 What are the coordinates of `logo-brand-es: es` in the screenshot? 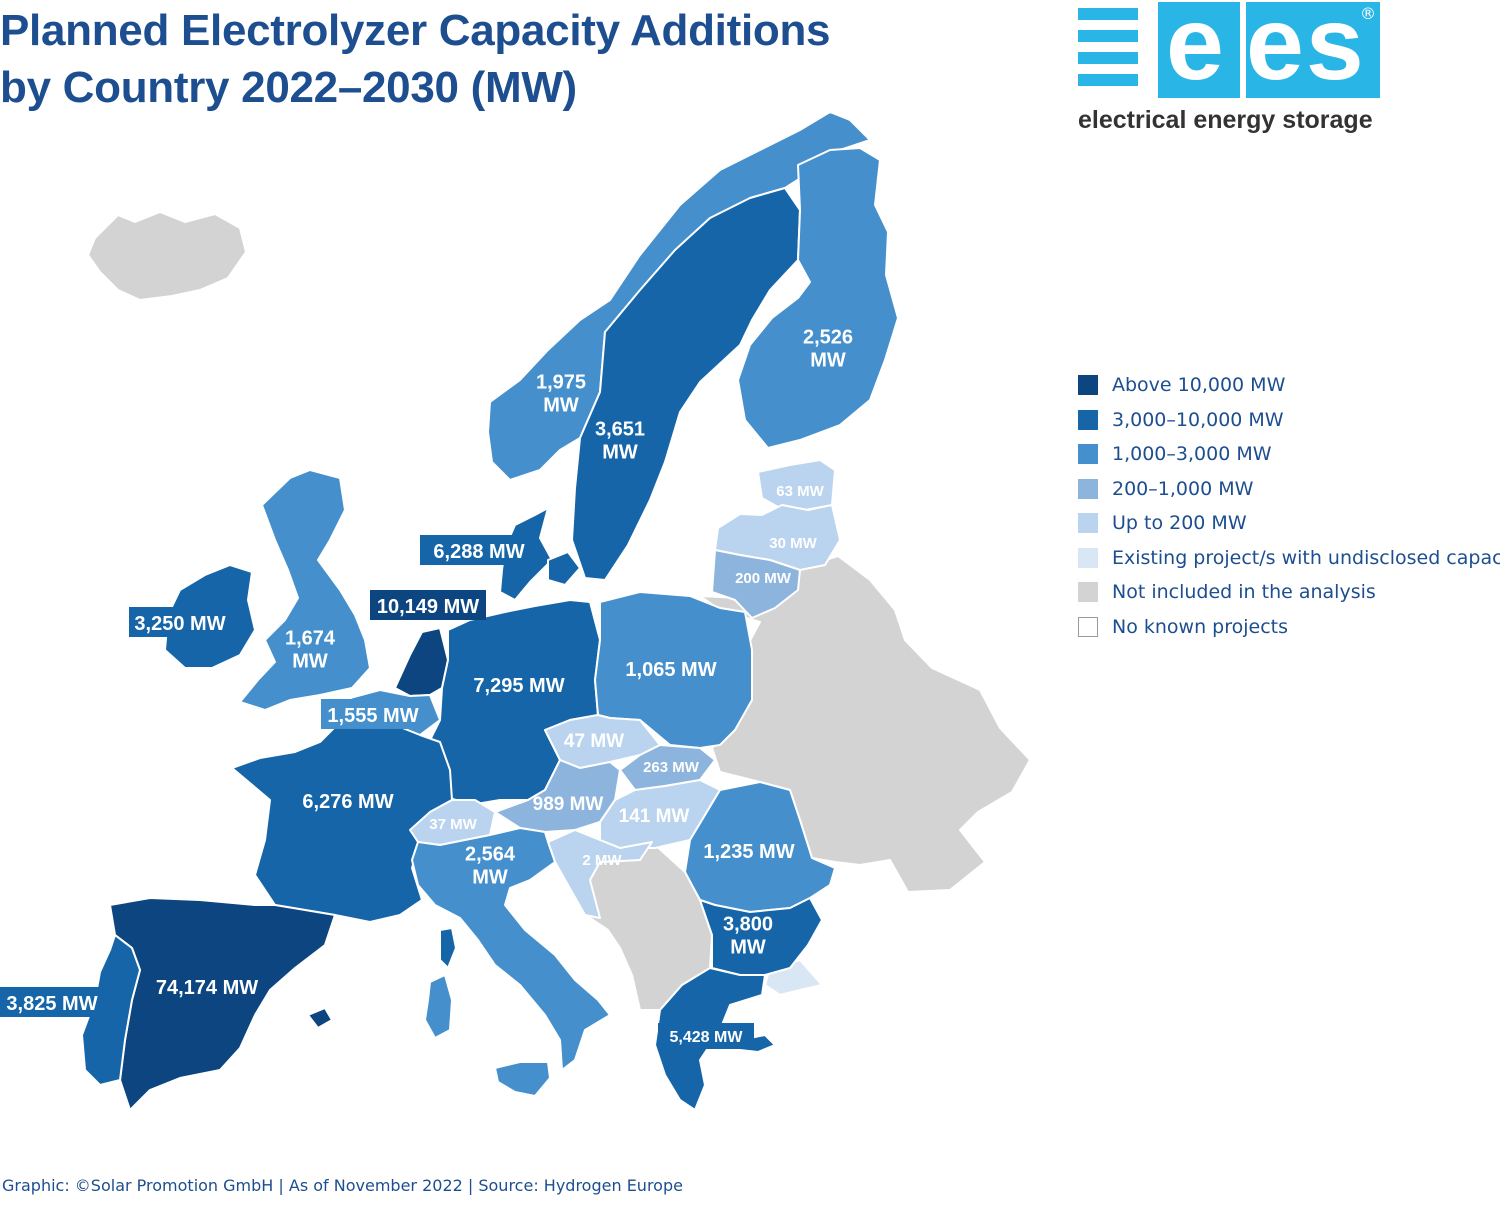 It's located at (1306, 51).